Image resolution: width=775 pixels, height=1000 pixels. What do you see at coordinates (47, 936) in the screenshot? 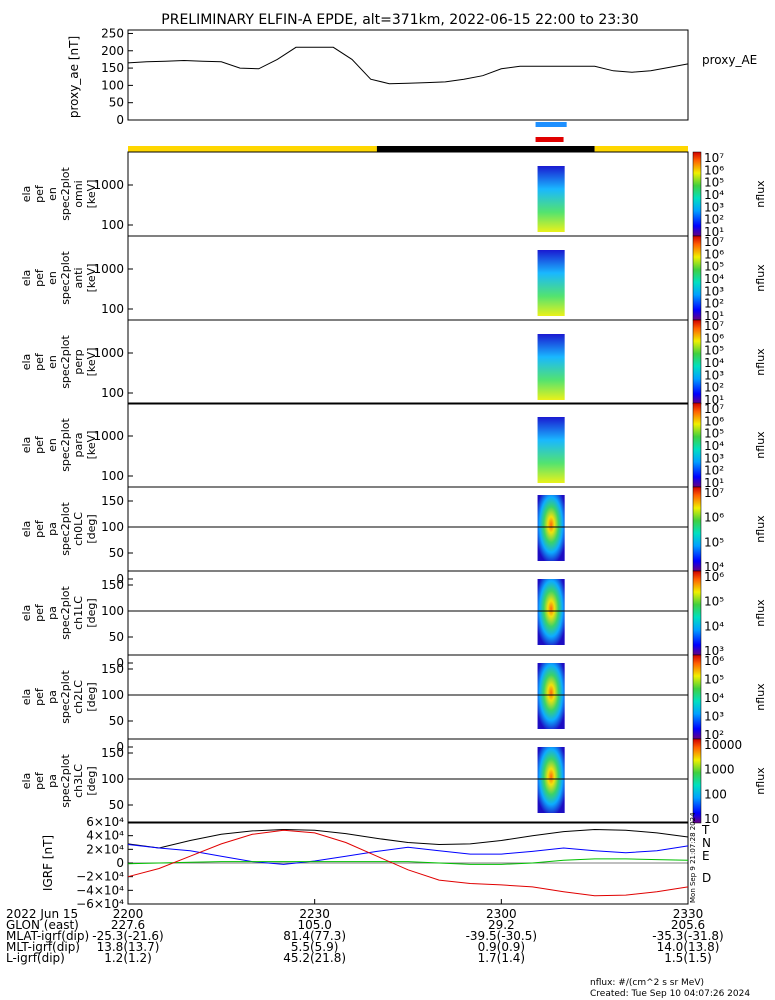
I see `axis-row-label: MLAT-igrf(dip)` at bounding box center [47, 936].